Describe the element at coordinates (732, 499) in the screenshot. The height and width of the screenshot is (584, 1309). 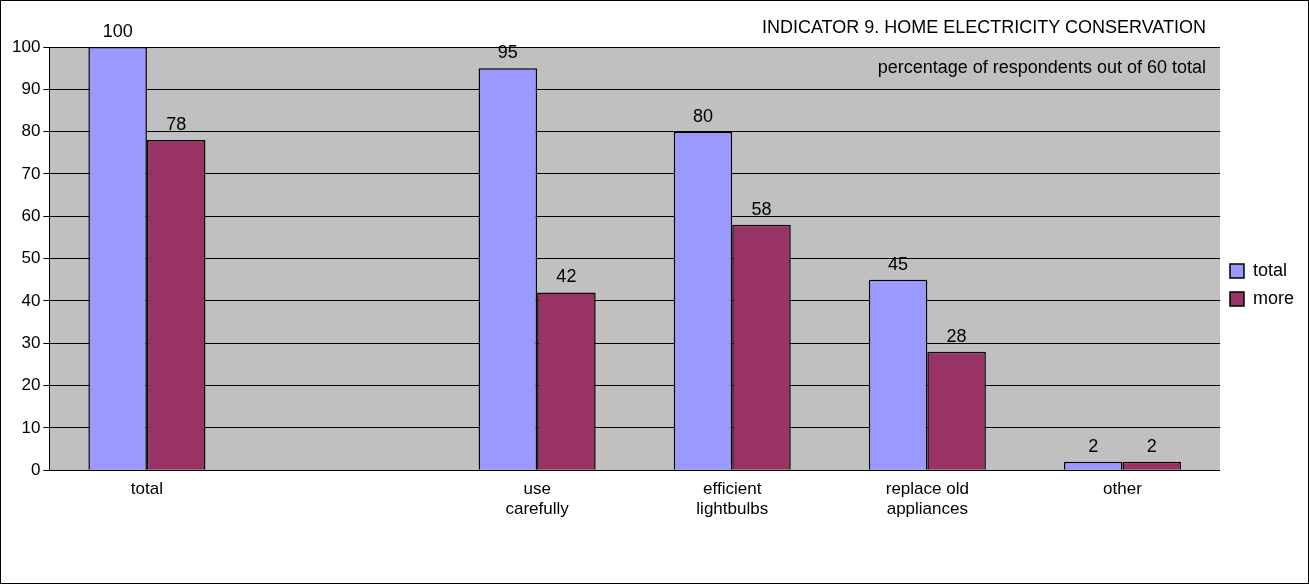
I see `x-tick-label: efficient lightbulbs` at that location.